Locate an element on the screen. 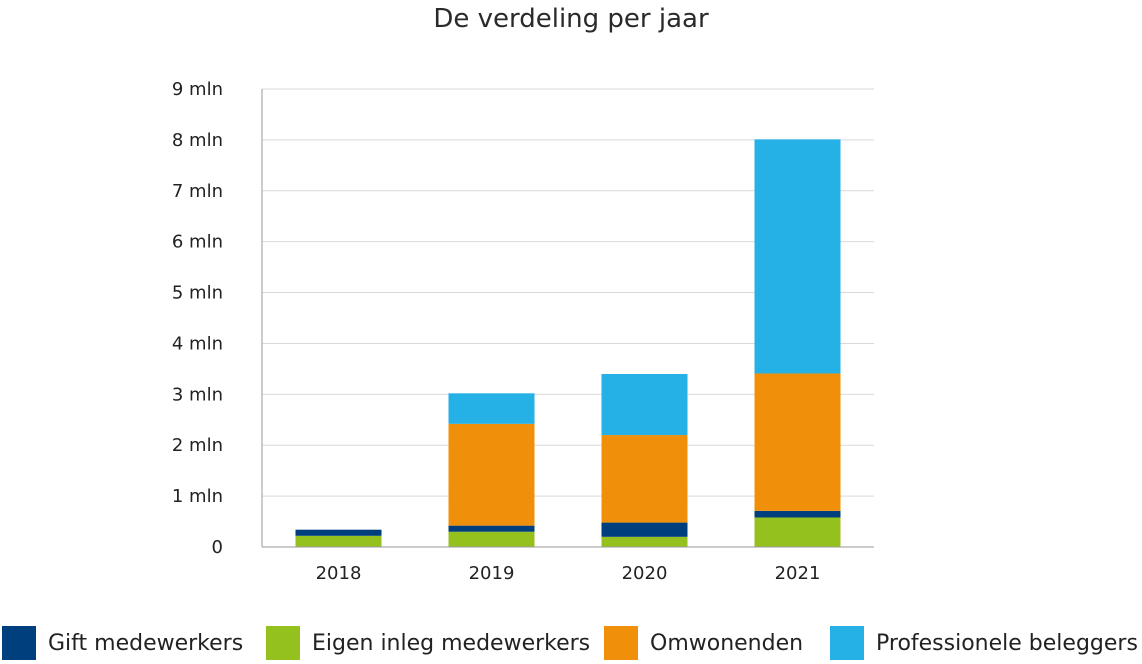 The image size is (1142, 664). x-tick-label-2018: 2018 is located at coordinates (339, 573).